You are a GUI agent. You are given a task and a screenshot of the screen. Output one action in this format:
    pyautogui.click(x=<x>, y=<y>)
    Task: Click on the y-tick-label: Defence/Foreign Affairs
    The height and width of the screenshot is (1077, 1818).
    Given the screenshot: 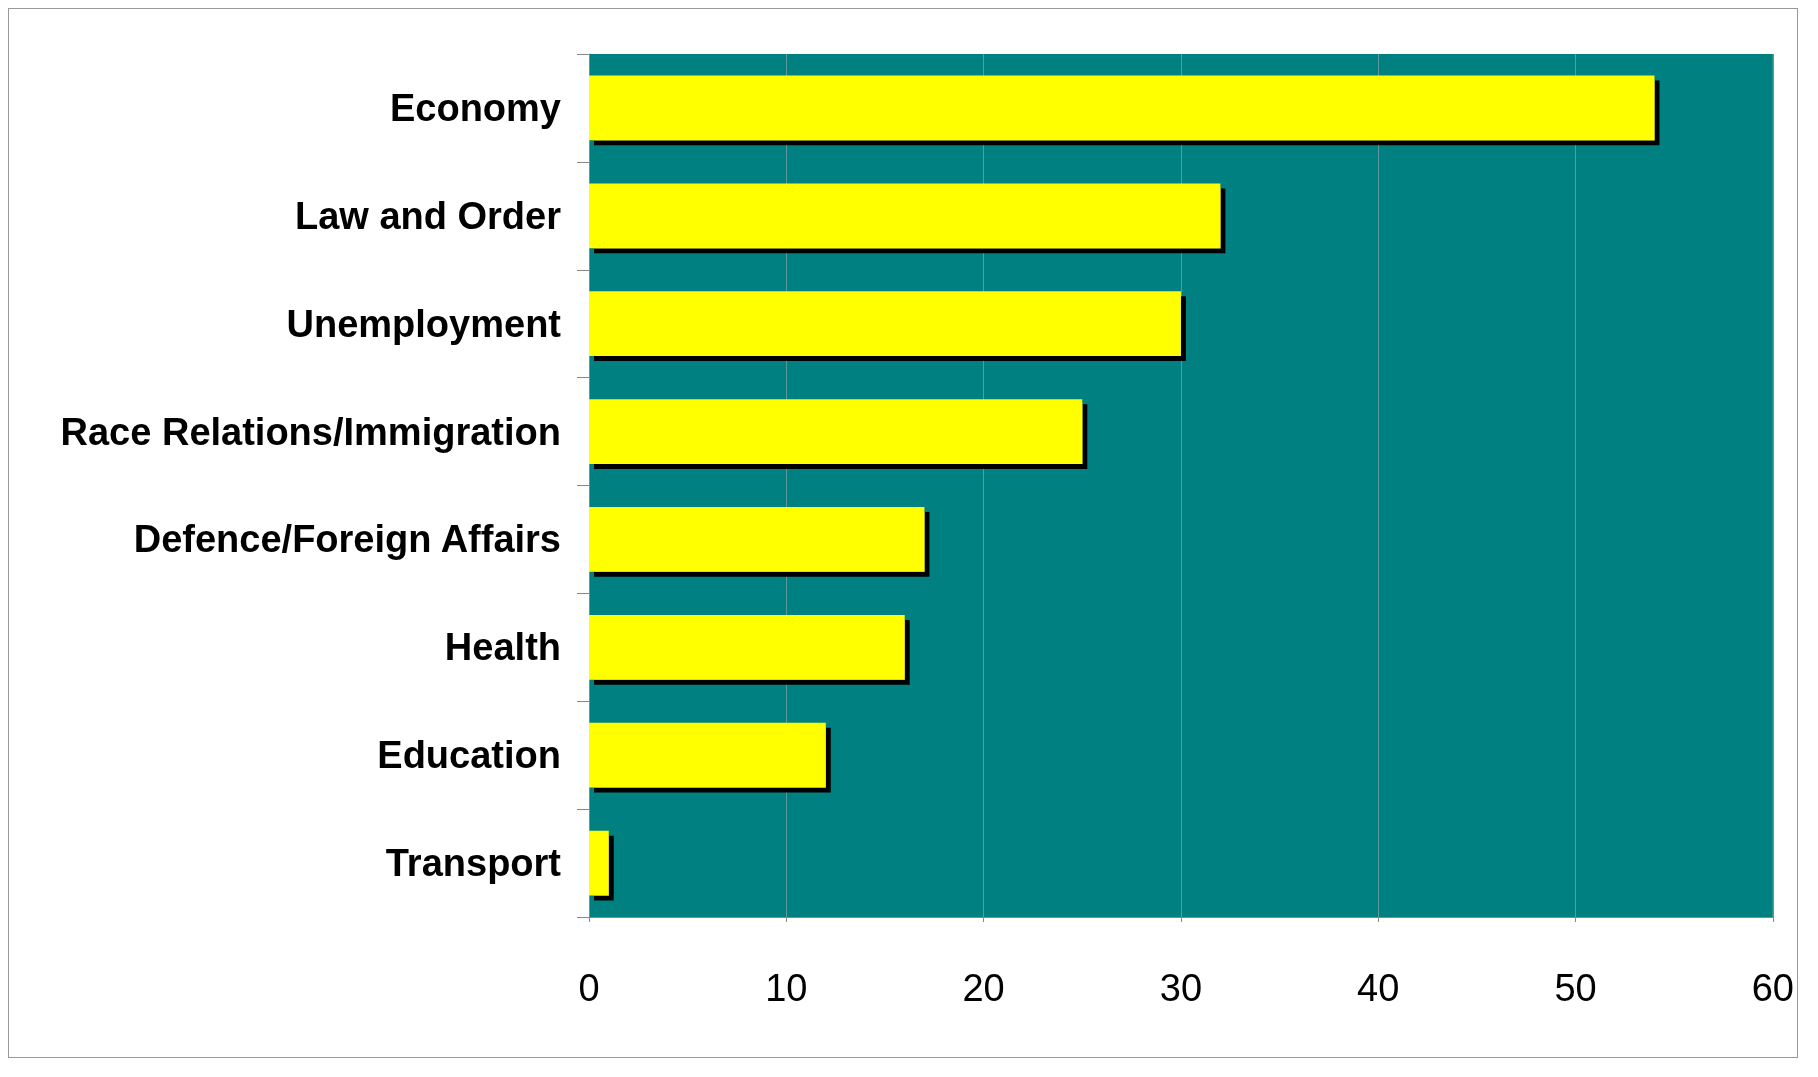 What is the action you would take?
    pyautogui.click(x=347, y=539)
    